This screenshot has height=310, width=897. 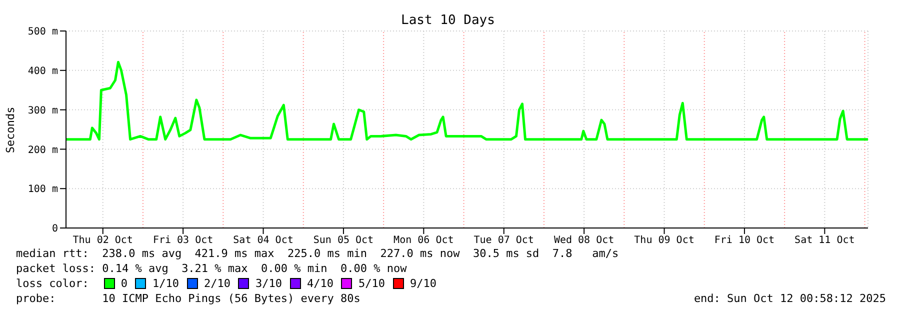 I want to click on text: 9/10, so click(x=423, y=283).